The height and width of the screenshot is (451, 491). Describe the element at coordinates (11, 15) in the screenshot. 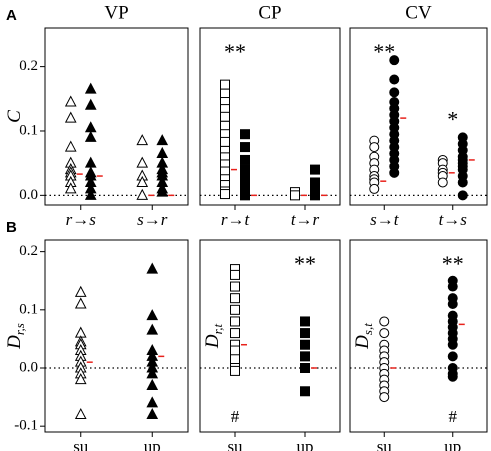

I see `panel-label: A` at that location.